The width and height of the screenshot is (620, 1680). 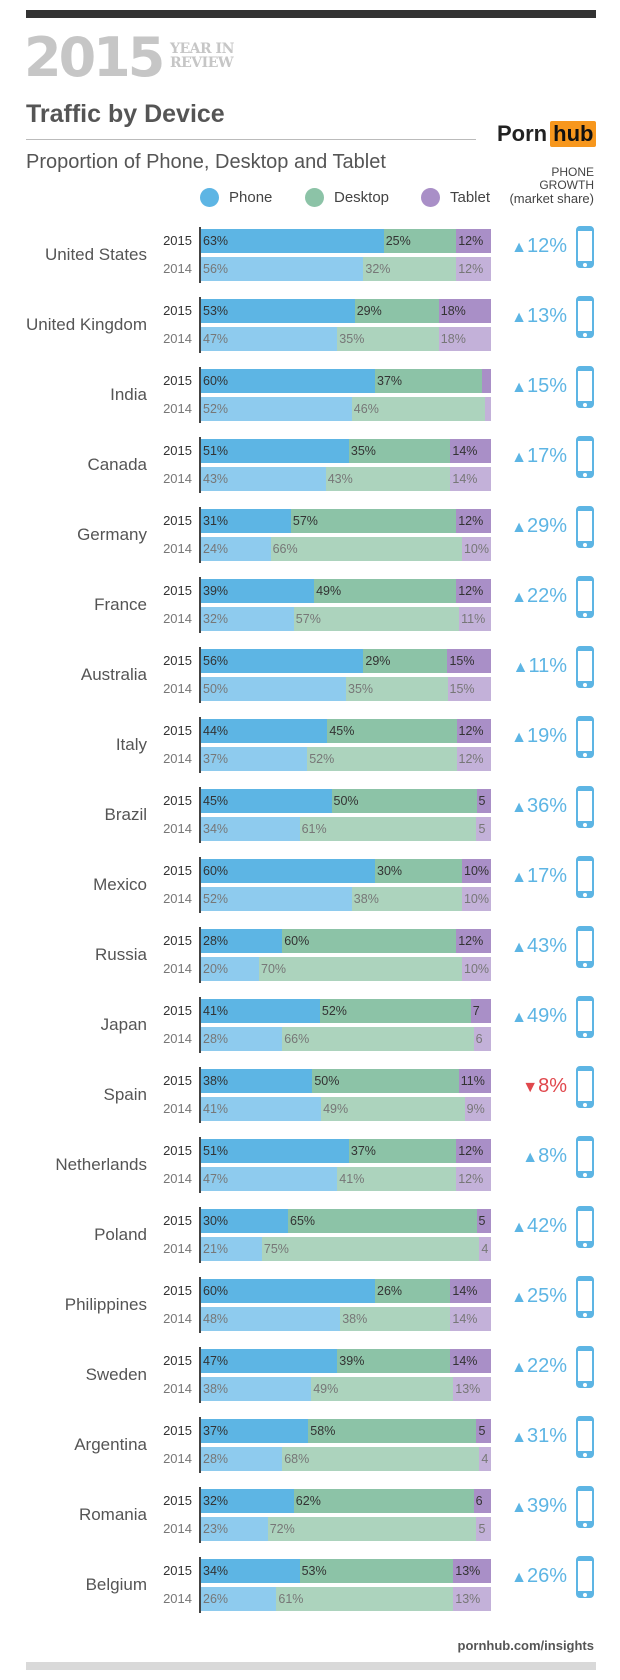 What do you see at coordinates (346, 1431) in the screenshot?
I see `bar-2015: 37% 58% 5` at bounding box center [346, 1431].